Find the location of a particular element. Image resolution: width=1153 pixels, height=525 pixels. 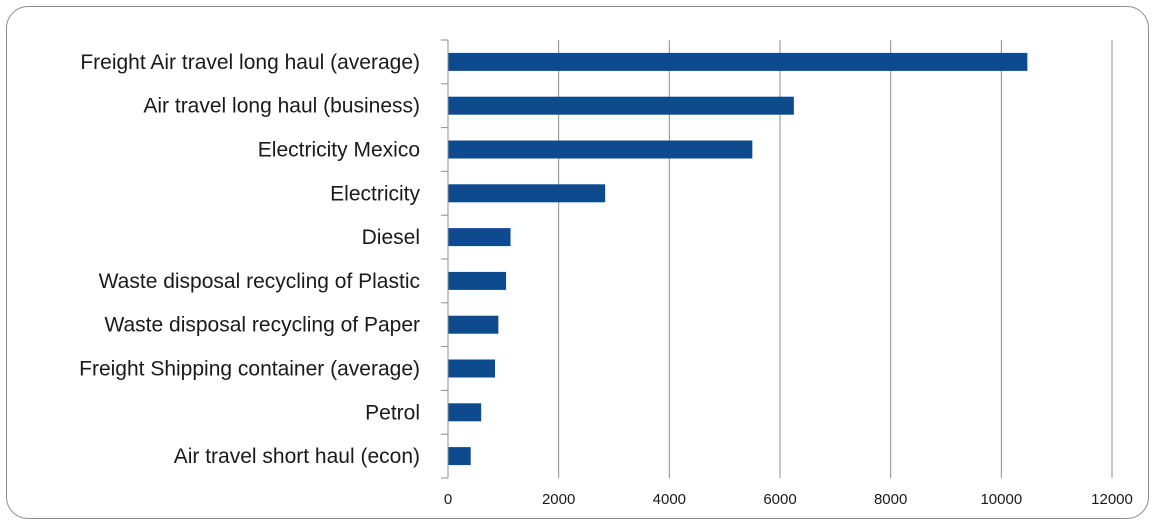

x-tick-label: 6000 is located at coordinates (779, 499).